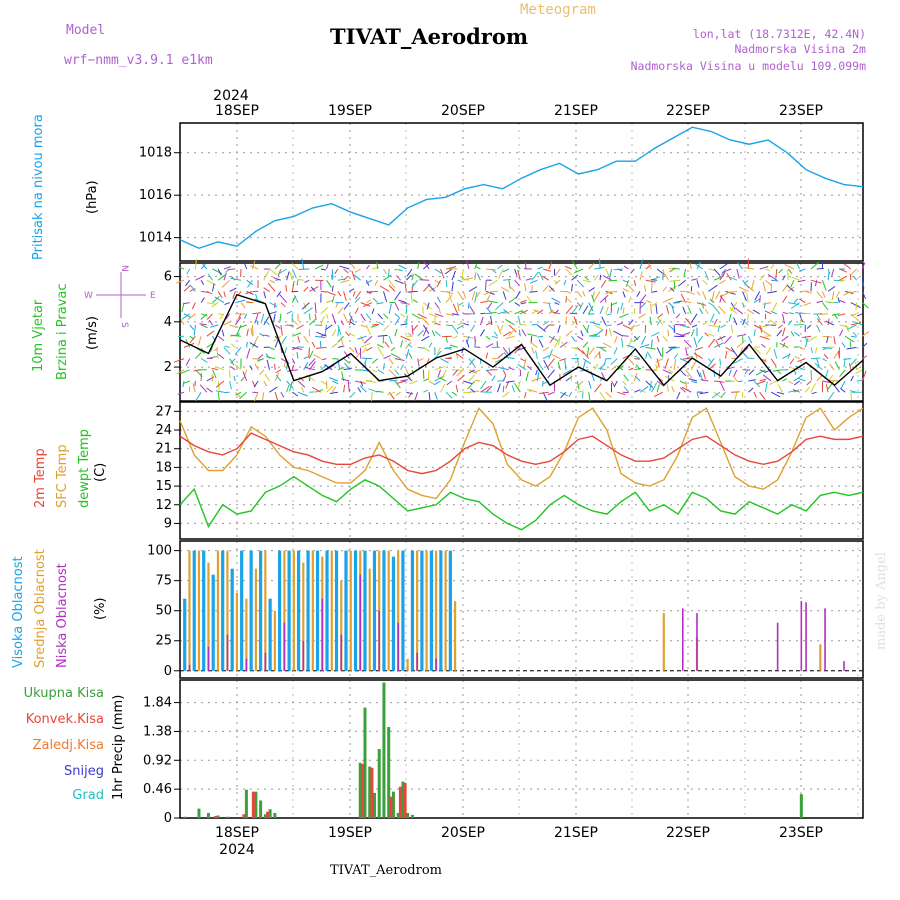 The image size is (900, 900). What do you see at coordinates (118, 747) in the screenshot?
I see `precip-unit: 1hr Precip (mm)` at bounding box center [118, 747].